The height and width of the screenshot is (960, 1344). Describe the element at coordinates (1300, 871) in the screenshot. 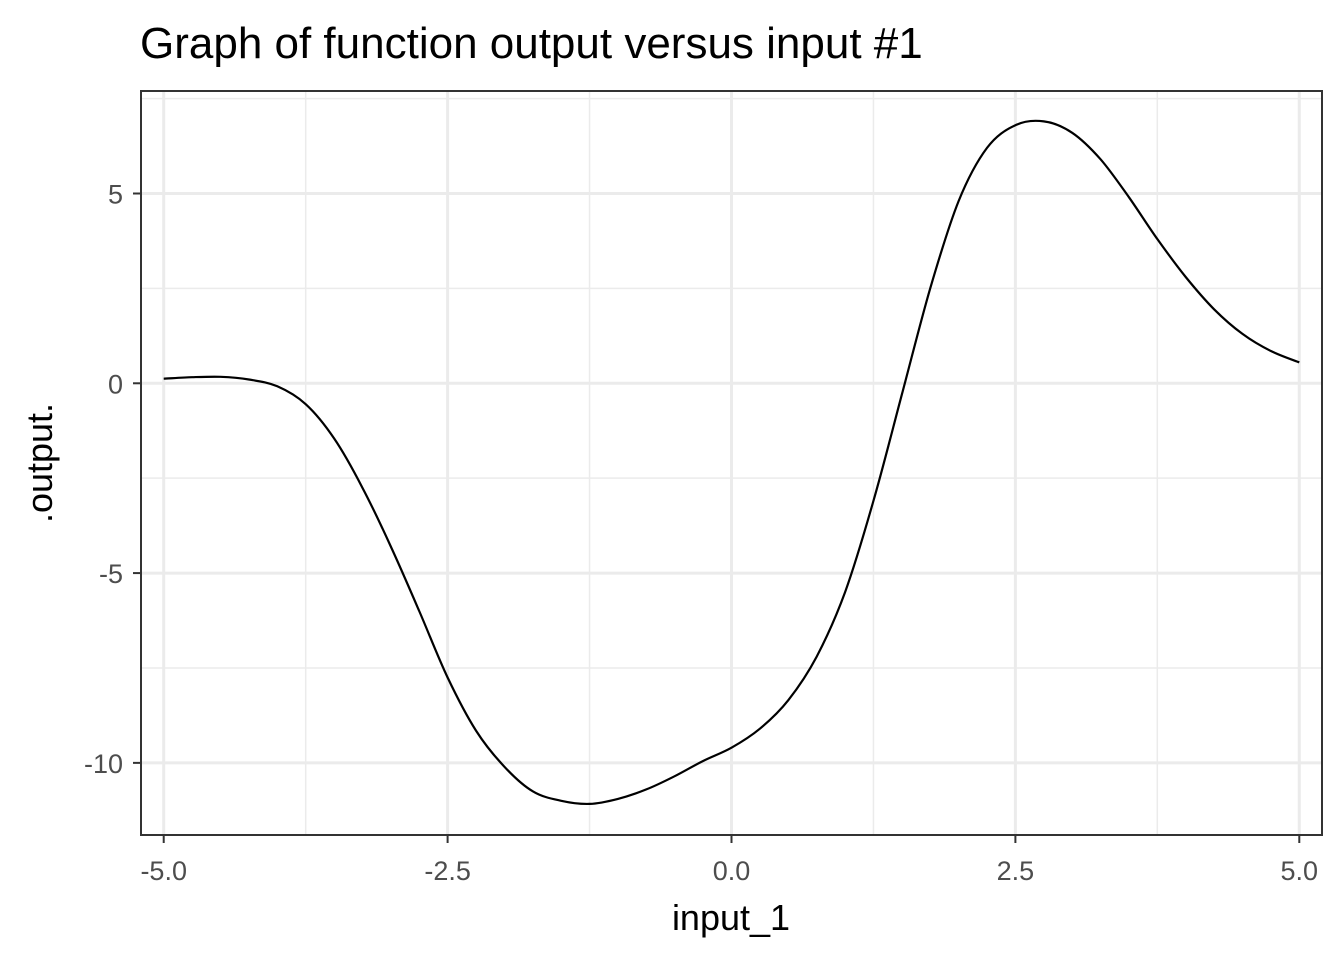

I see `x-tick-label: 5.0` at that location.